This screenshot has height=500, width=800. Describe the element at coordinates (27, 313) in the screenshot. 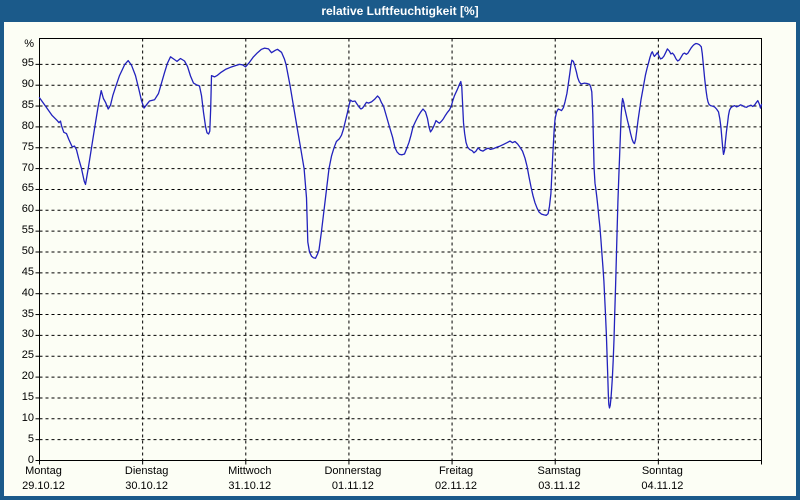

I see `y-tick-label: 35` at that location.